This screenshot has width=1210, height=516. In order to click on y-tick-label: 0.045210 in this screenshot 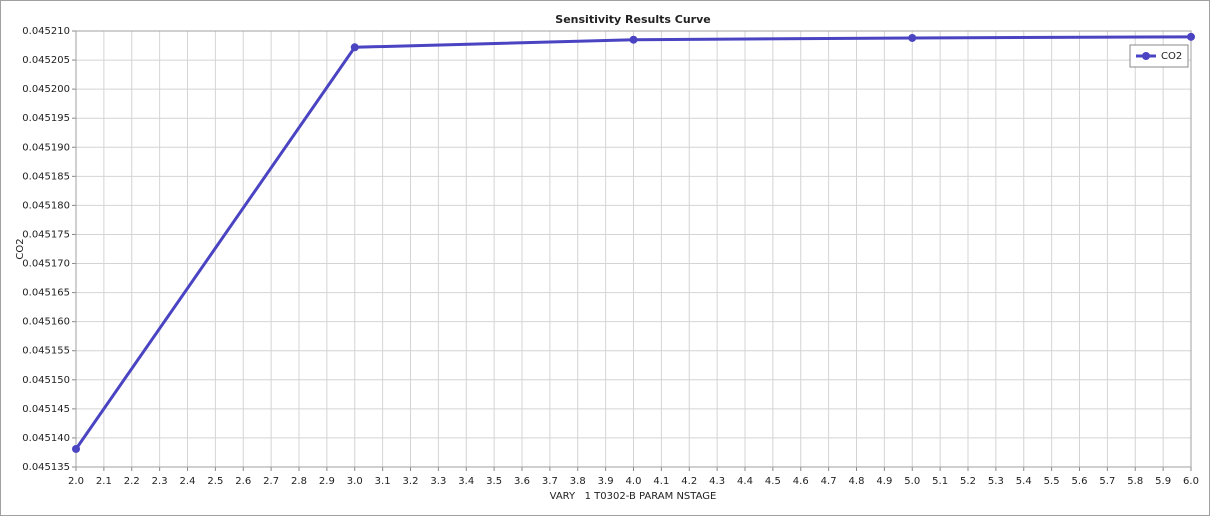, I will do `click(46, 31)`.